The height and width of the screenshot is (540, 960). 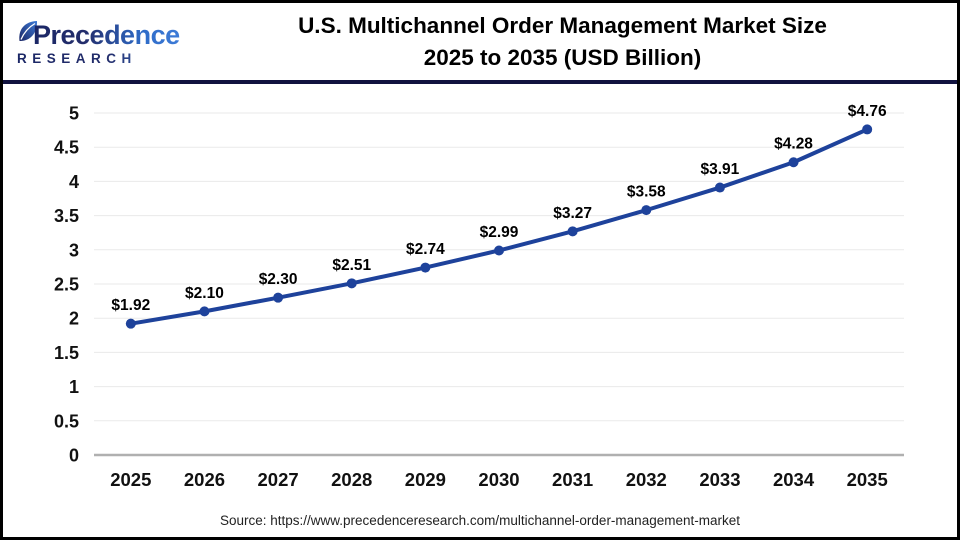 I want to click on y-tick-label: 4, so click(x=74, y=182).